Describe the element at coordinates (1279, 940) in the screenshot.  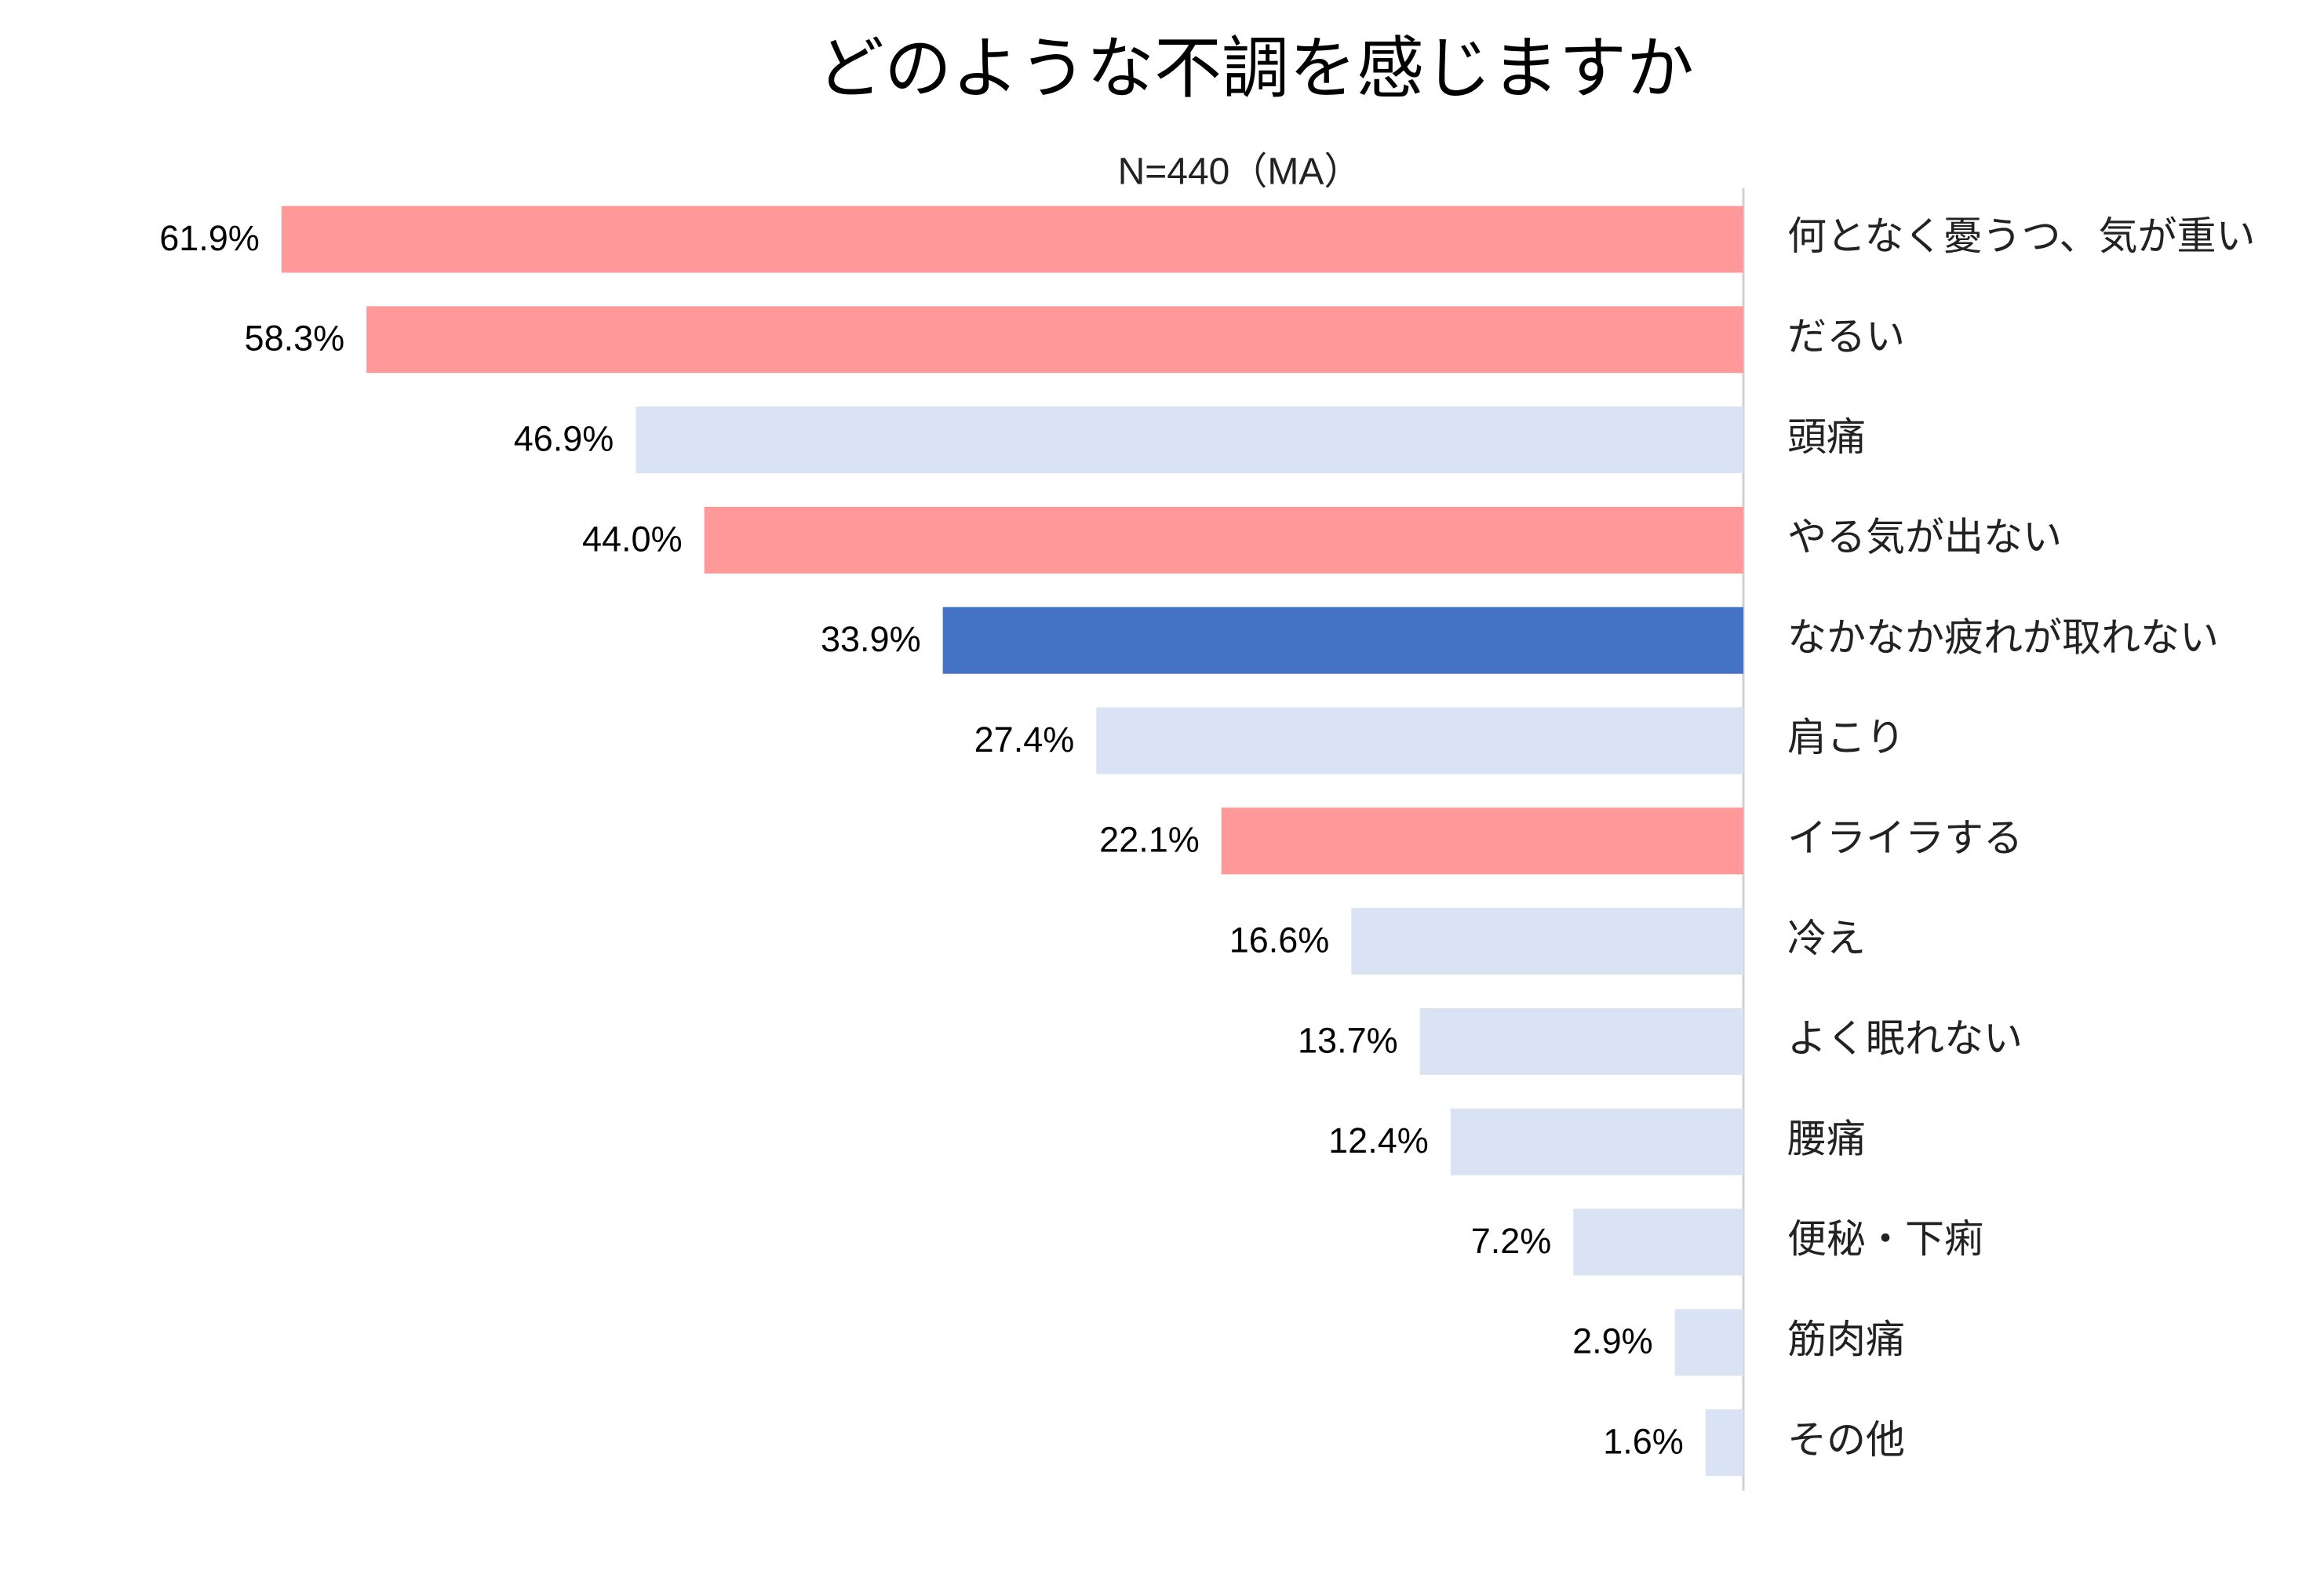
I see `value-label: 16.6%` at that location.